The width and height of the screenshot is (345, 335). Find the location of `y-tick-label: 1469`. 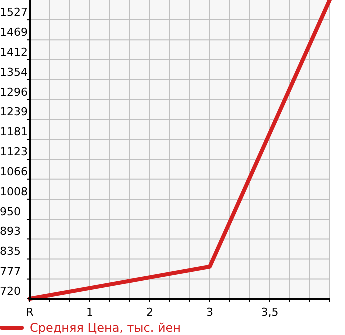

y-tick-label: 1469 is located at coordinates (14, 33).